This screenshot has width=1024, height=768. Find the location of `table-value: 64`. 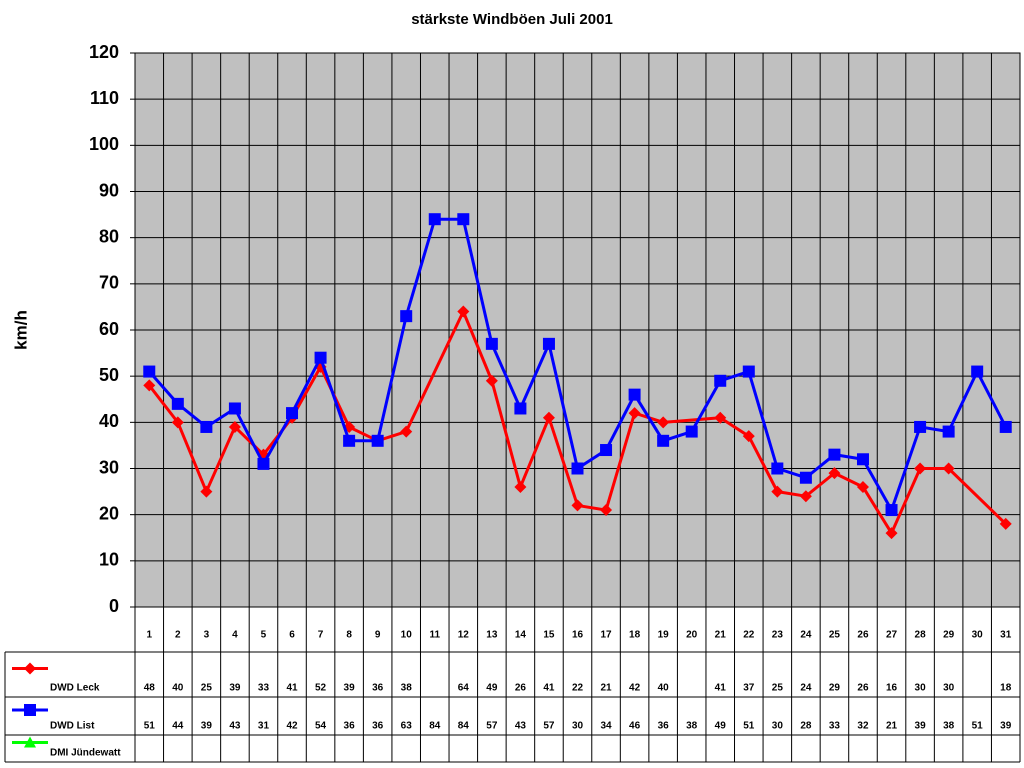

table-value: 64 is located at coordinates (464, 688).